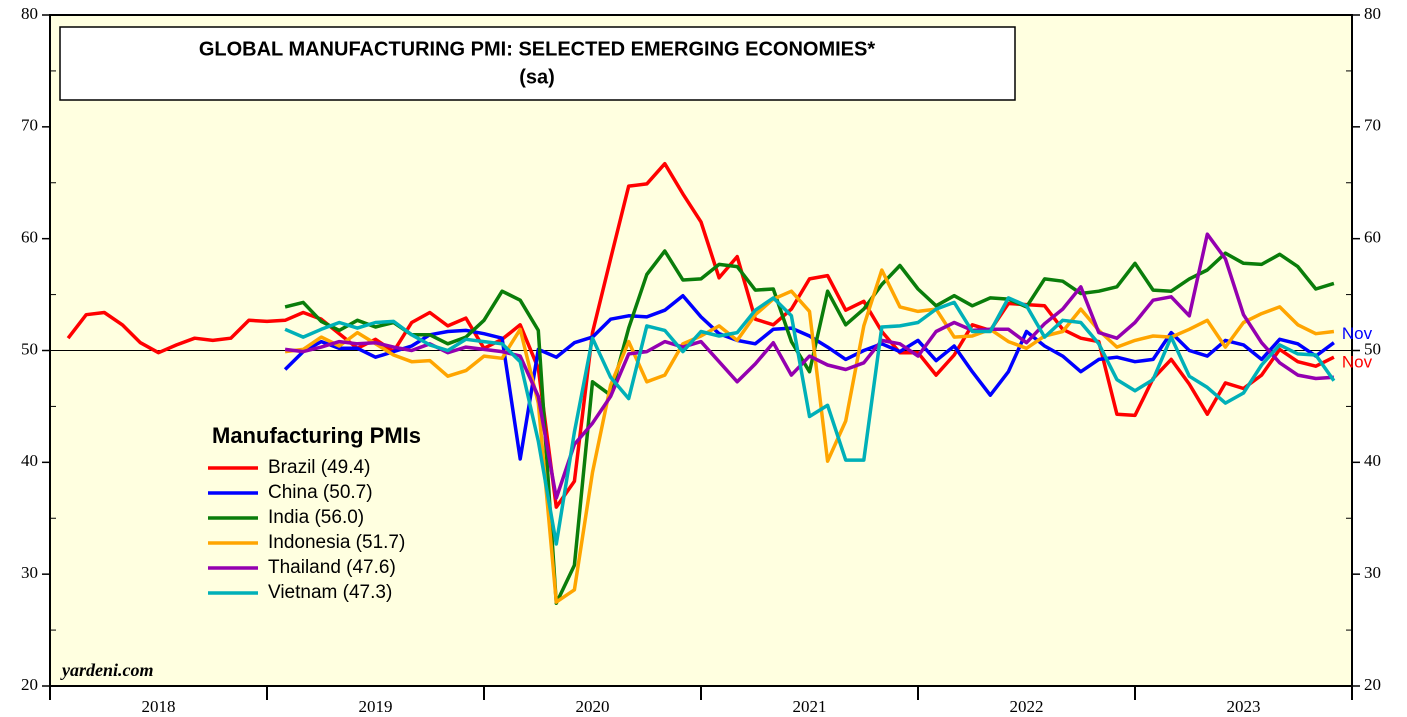 The height and width of the screenshot is (717, 1407). I want to click on x-tick-label: 2019, so click(376, 706).